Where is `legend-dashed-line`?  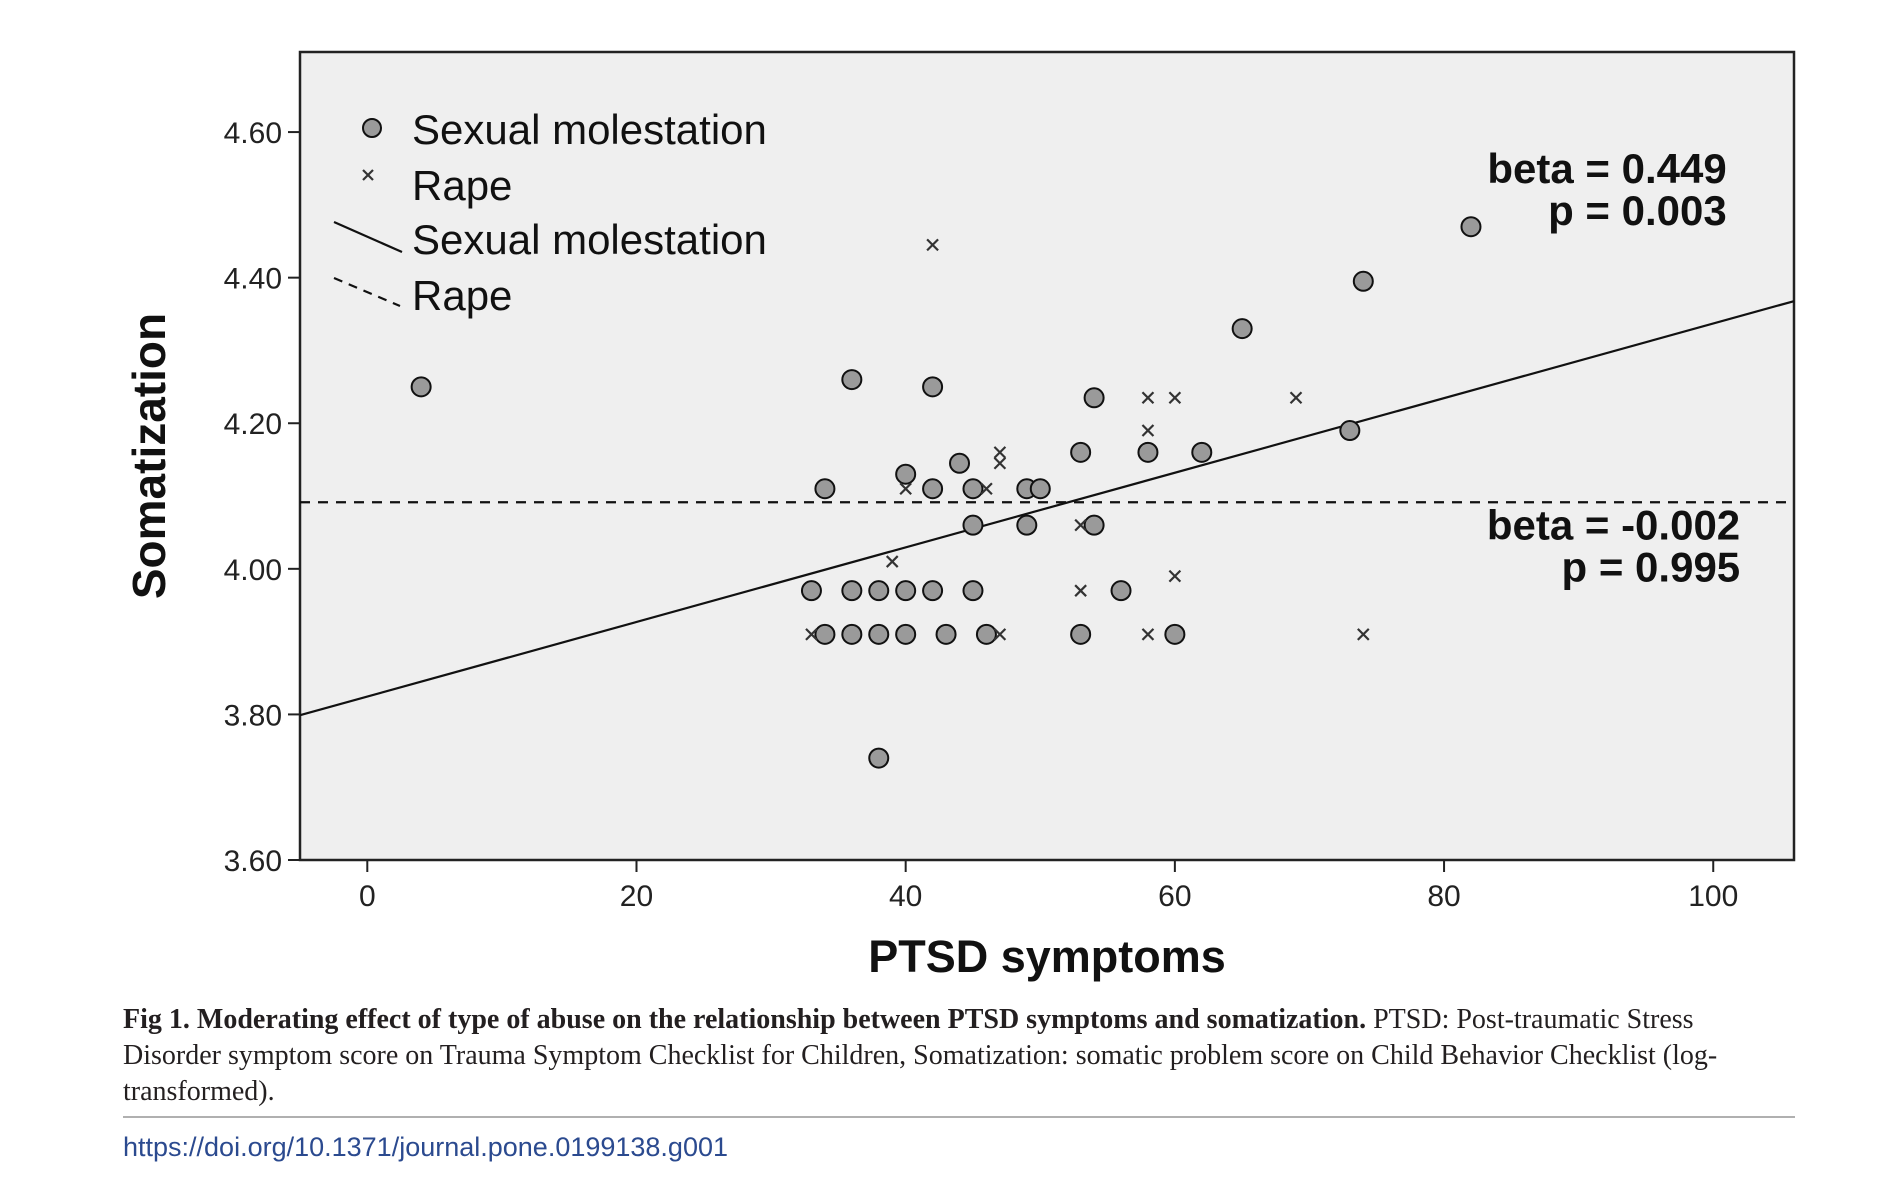 legend-dashed-line is located at coordinates (367, 292).